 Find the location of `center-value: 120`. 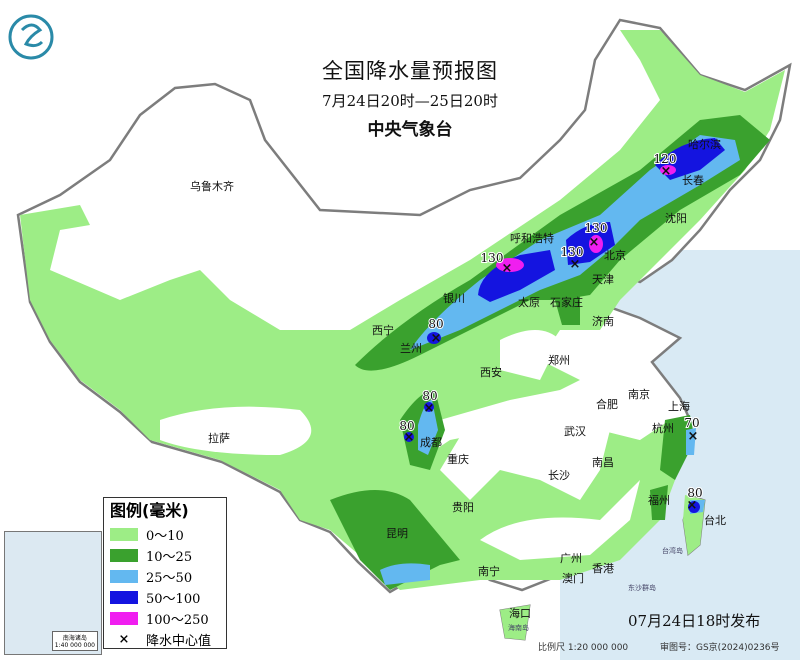

center-value: 120 is located at coordinates (665, 159).